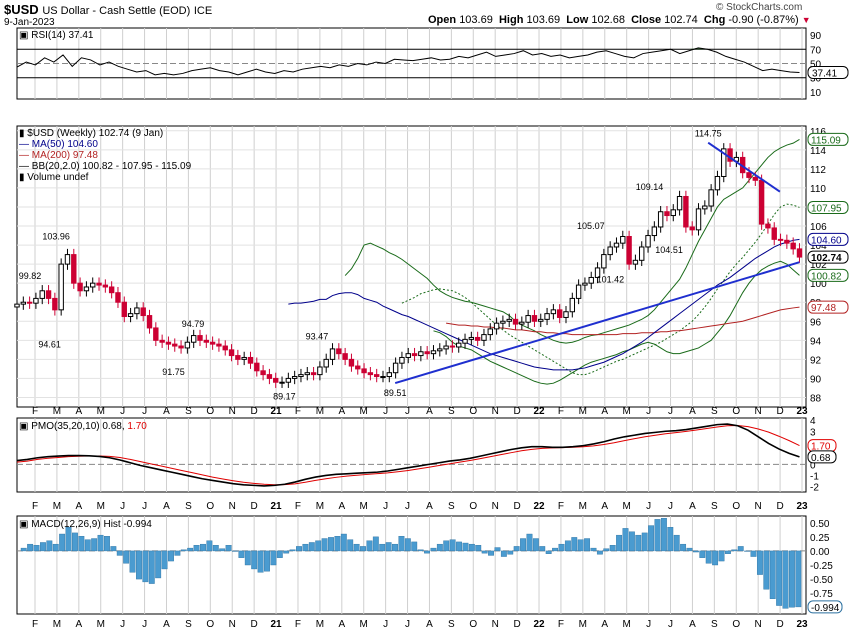  I want to click on low-label: Low, so click(577, 20).